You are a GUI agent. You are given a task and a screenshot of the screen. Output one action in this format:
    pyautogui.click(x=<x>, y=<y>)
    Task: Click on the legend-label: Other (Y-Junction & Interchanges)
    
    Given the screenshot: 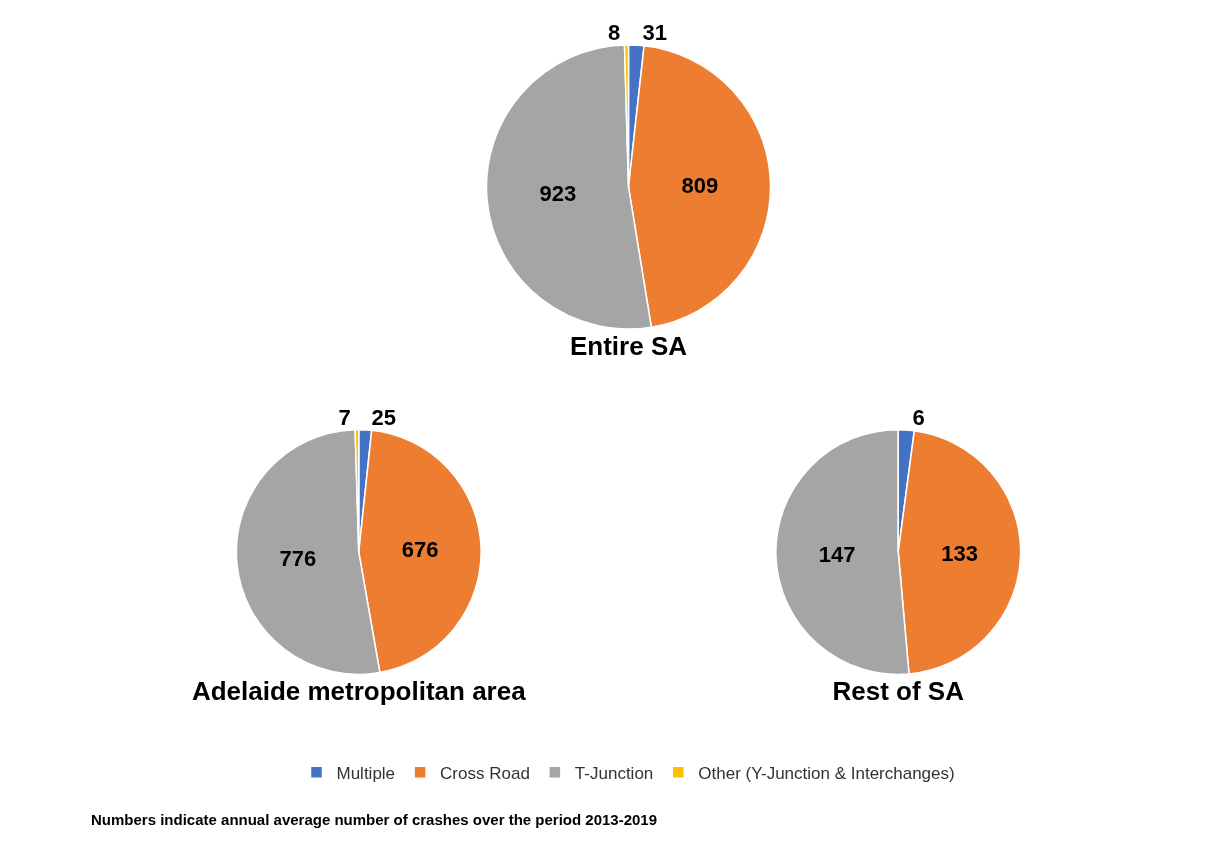 What is the action you would take?
    pyautogui.click(x=826, y=773)
    